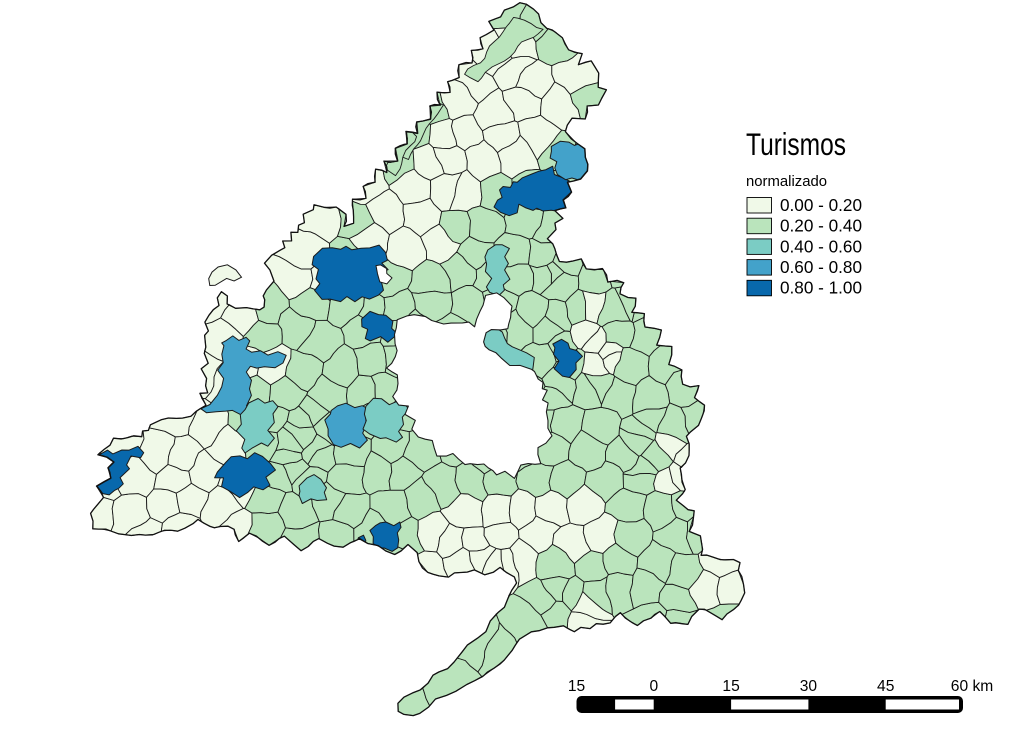 This screenshot has width=1026, height=730. I want to click on svg-text: 30, so click(809, 686).